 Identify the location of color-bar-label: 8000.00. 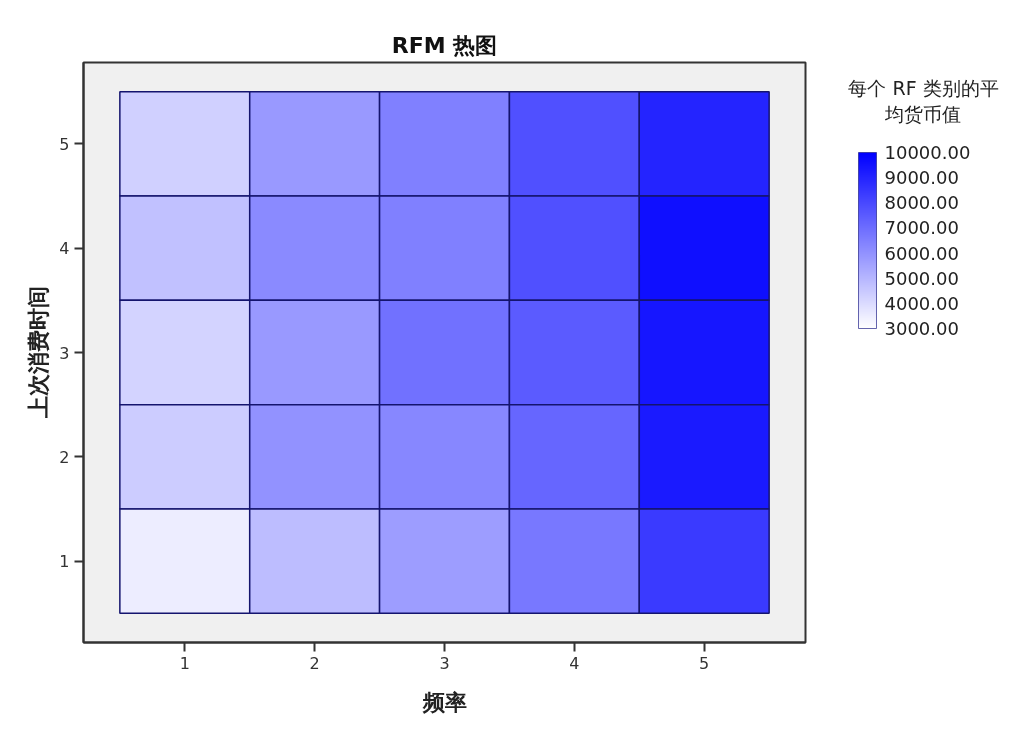
(921, 203).